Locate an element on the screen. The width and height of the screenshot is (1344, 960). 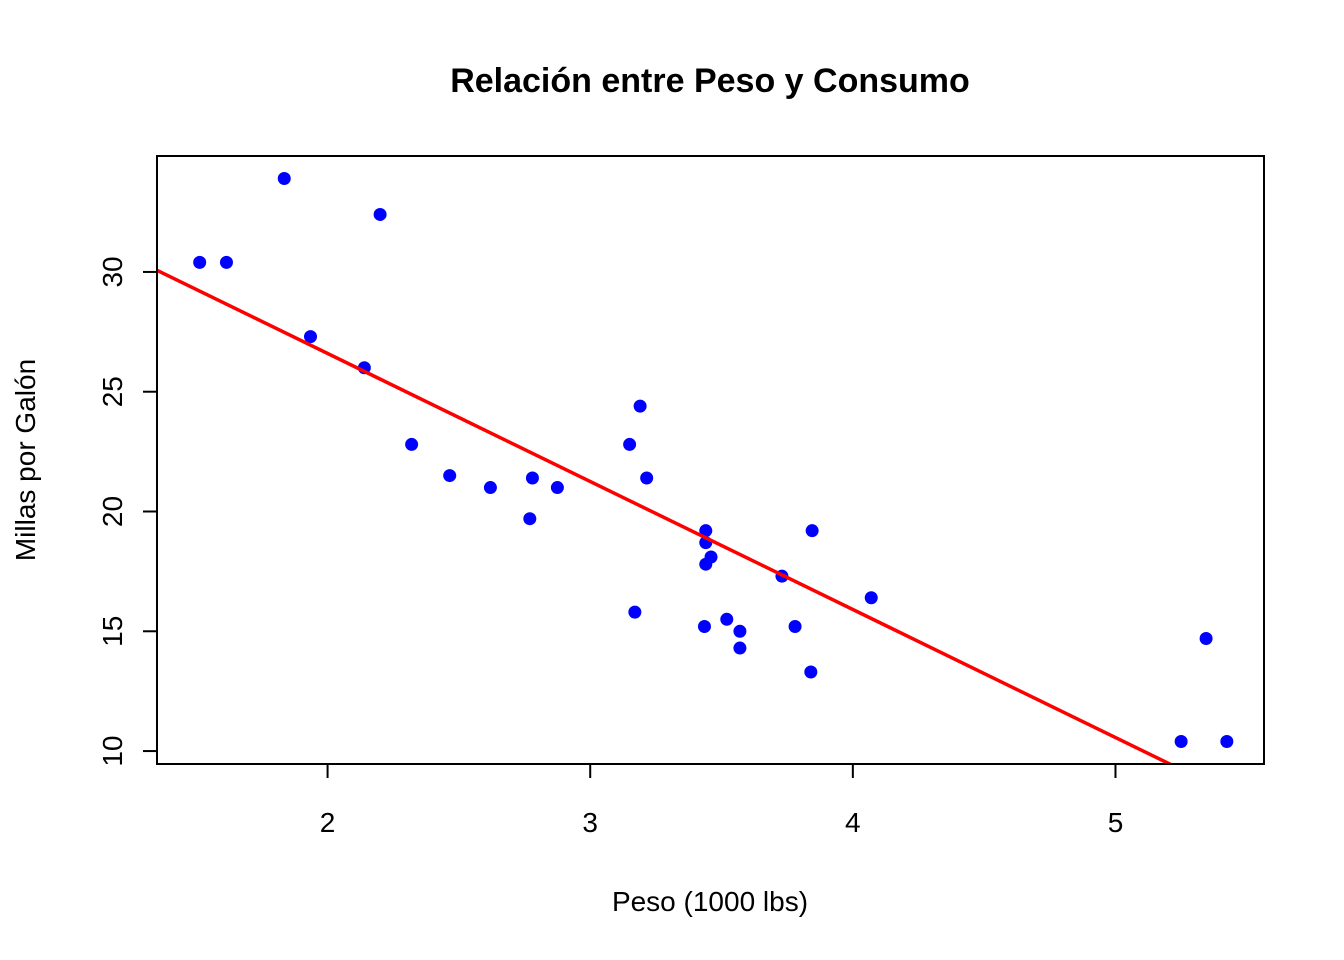
x-tick-label: 2 is located at coordinates (328, 822).